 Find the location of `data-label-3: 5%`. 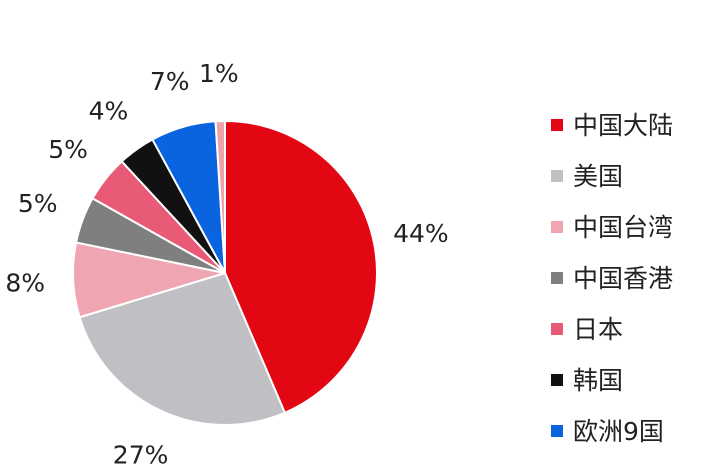

data-label-3: 5% is located at coordinates (38, 203).